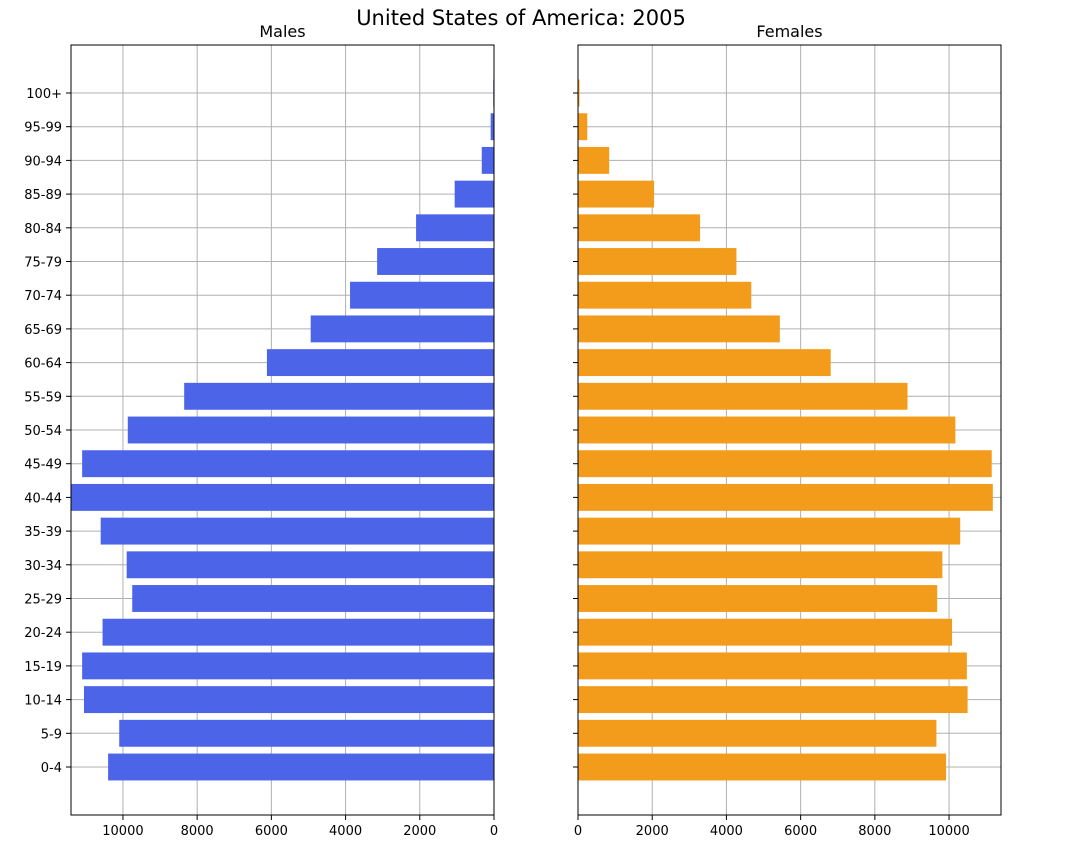 The height and width of the screenshot is (866, 1065). I want to click on age-group-label: 20-24, so click(43, 633).